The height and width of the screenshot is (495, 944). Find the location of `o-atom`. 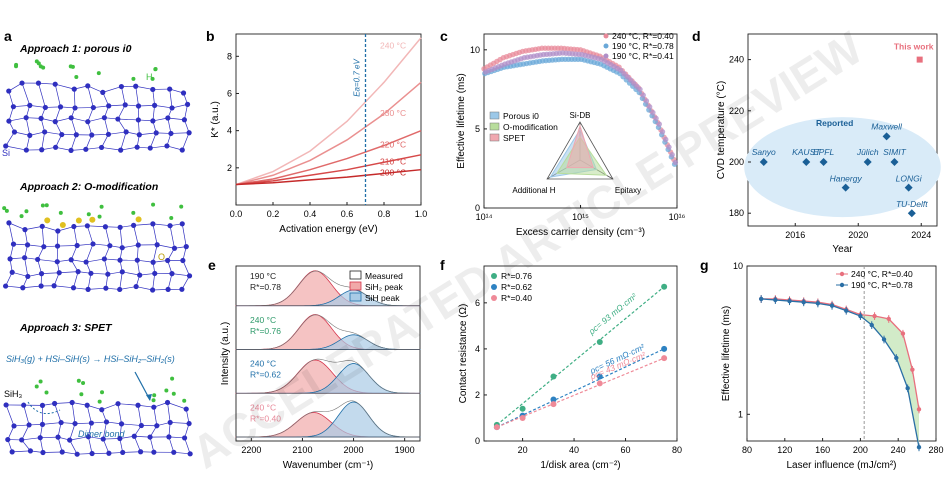

o-atom is located at coordinates (138, 219).